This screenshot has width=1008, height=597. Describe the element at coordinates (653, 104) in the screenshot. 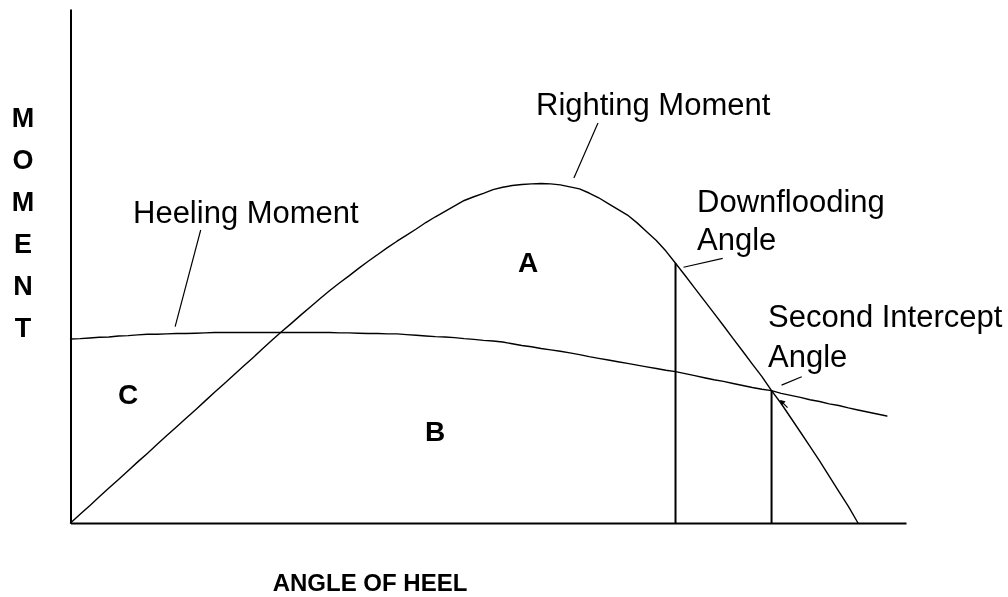

I see `series-label: Righting Moment` at that location.